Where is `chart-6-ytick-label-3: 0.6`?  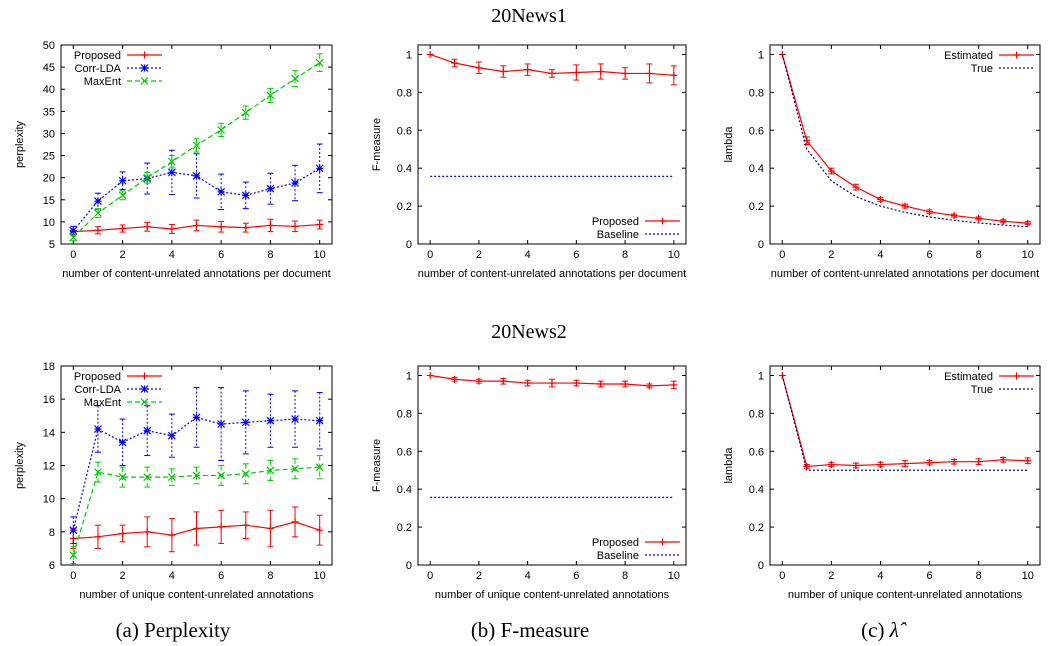 chart-6-ytick-label-3: 0.6 is located at coordinates (756, 452).